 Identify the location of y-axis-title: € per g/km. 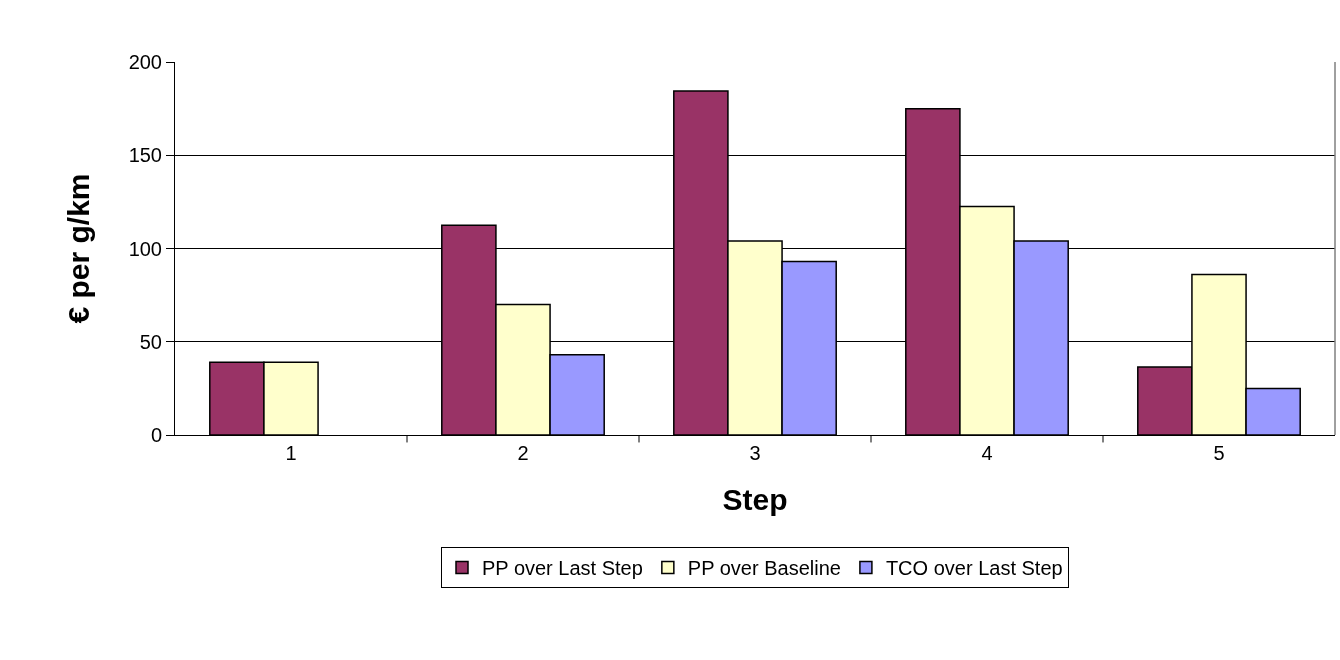
(78, 248).